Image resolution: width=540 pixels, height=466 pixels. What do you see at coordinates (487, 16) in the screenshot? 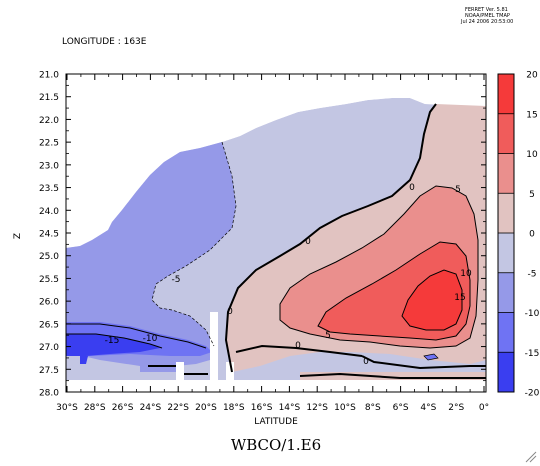
I see `ferret-line-2: NOAA/PMEL TMAP` at bounding box center [487, 16].